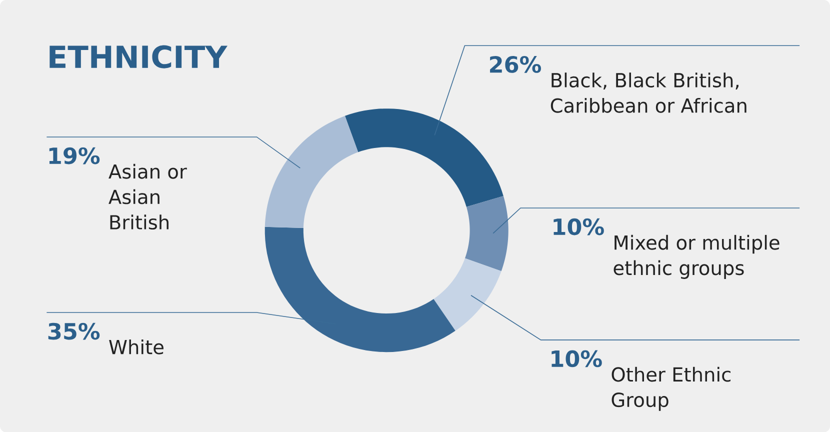 The width and height of the screenshot is (830, 432). What do you see at coordinates (74, 155) in the screenshot?
I see `data-label: 19%` at bounding box center [74, 155].